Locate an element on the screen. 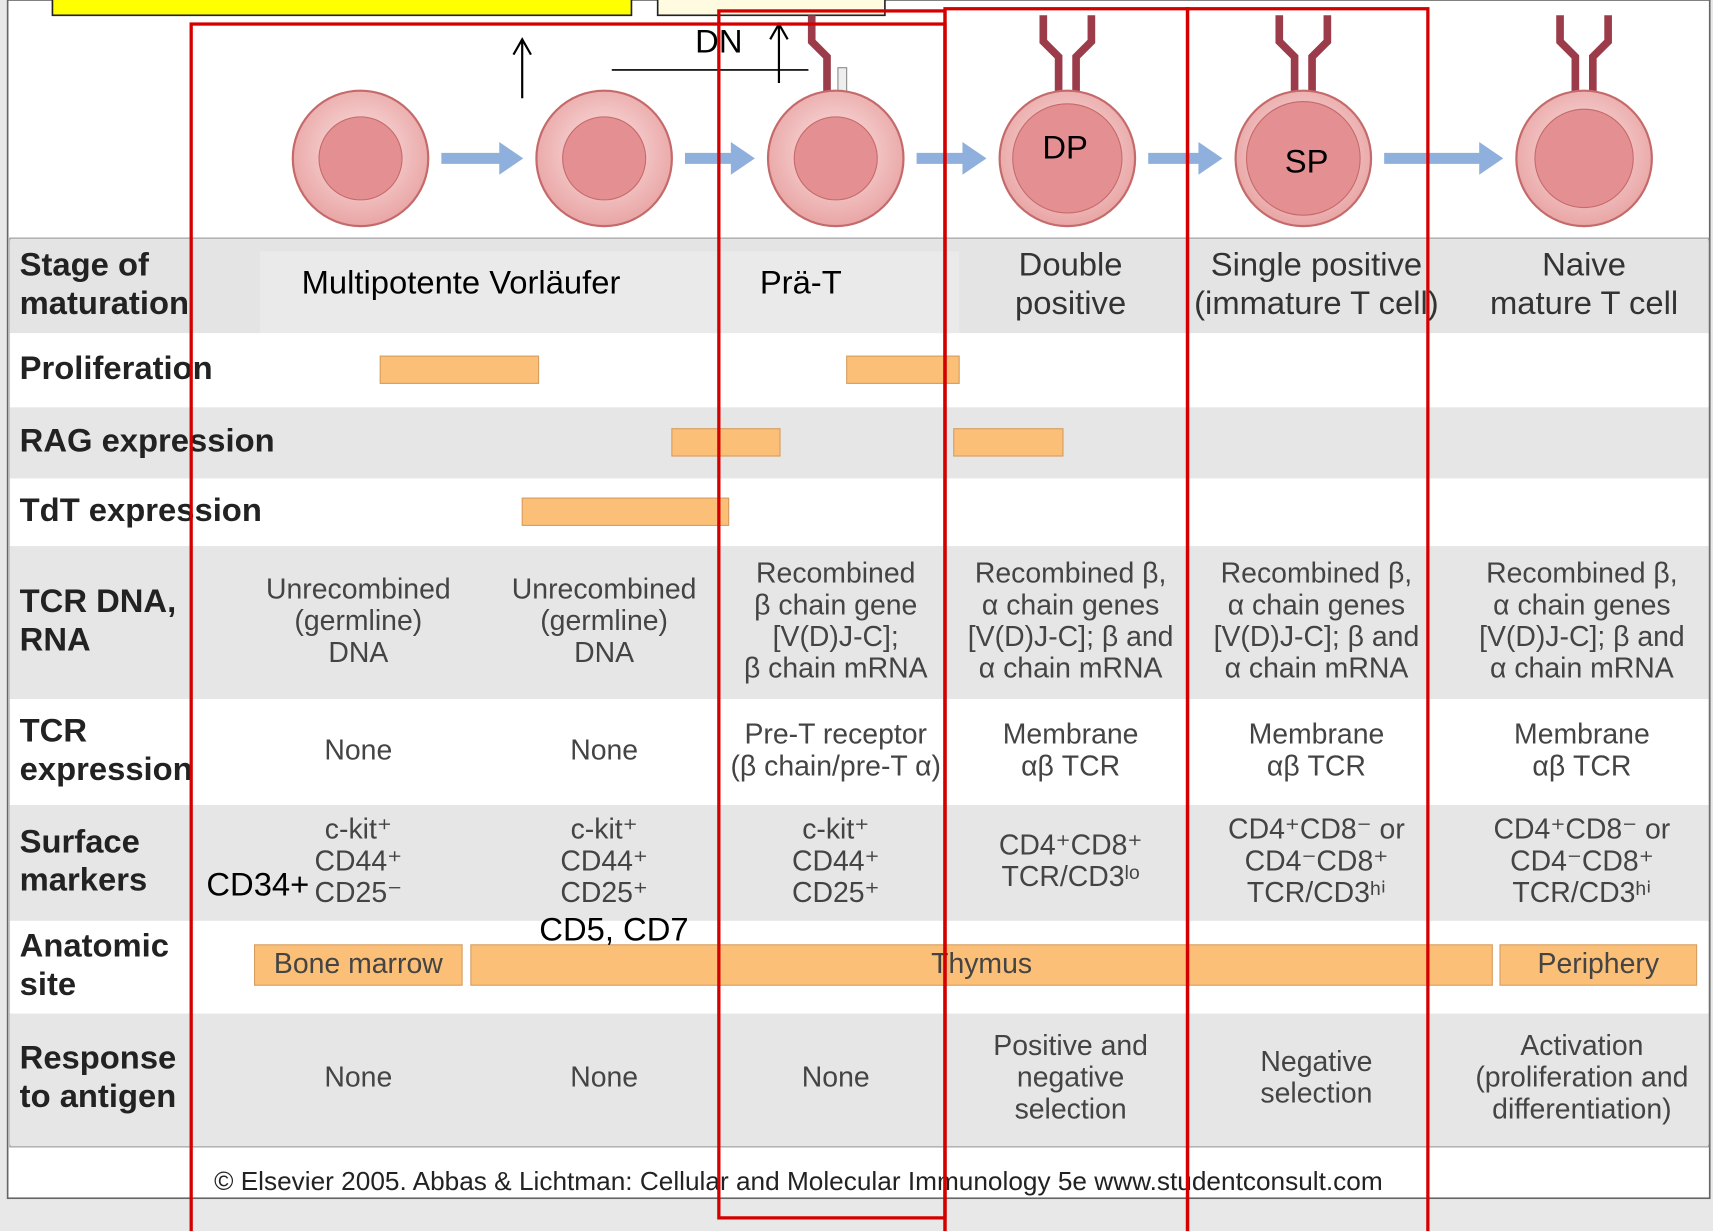  cell-text: CD4⁻CD8⁺ is located at coordinates (1582, 861).